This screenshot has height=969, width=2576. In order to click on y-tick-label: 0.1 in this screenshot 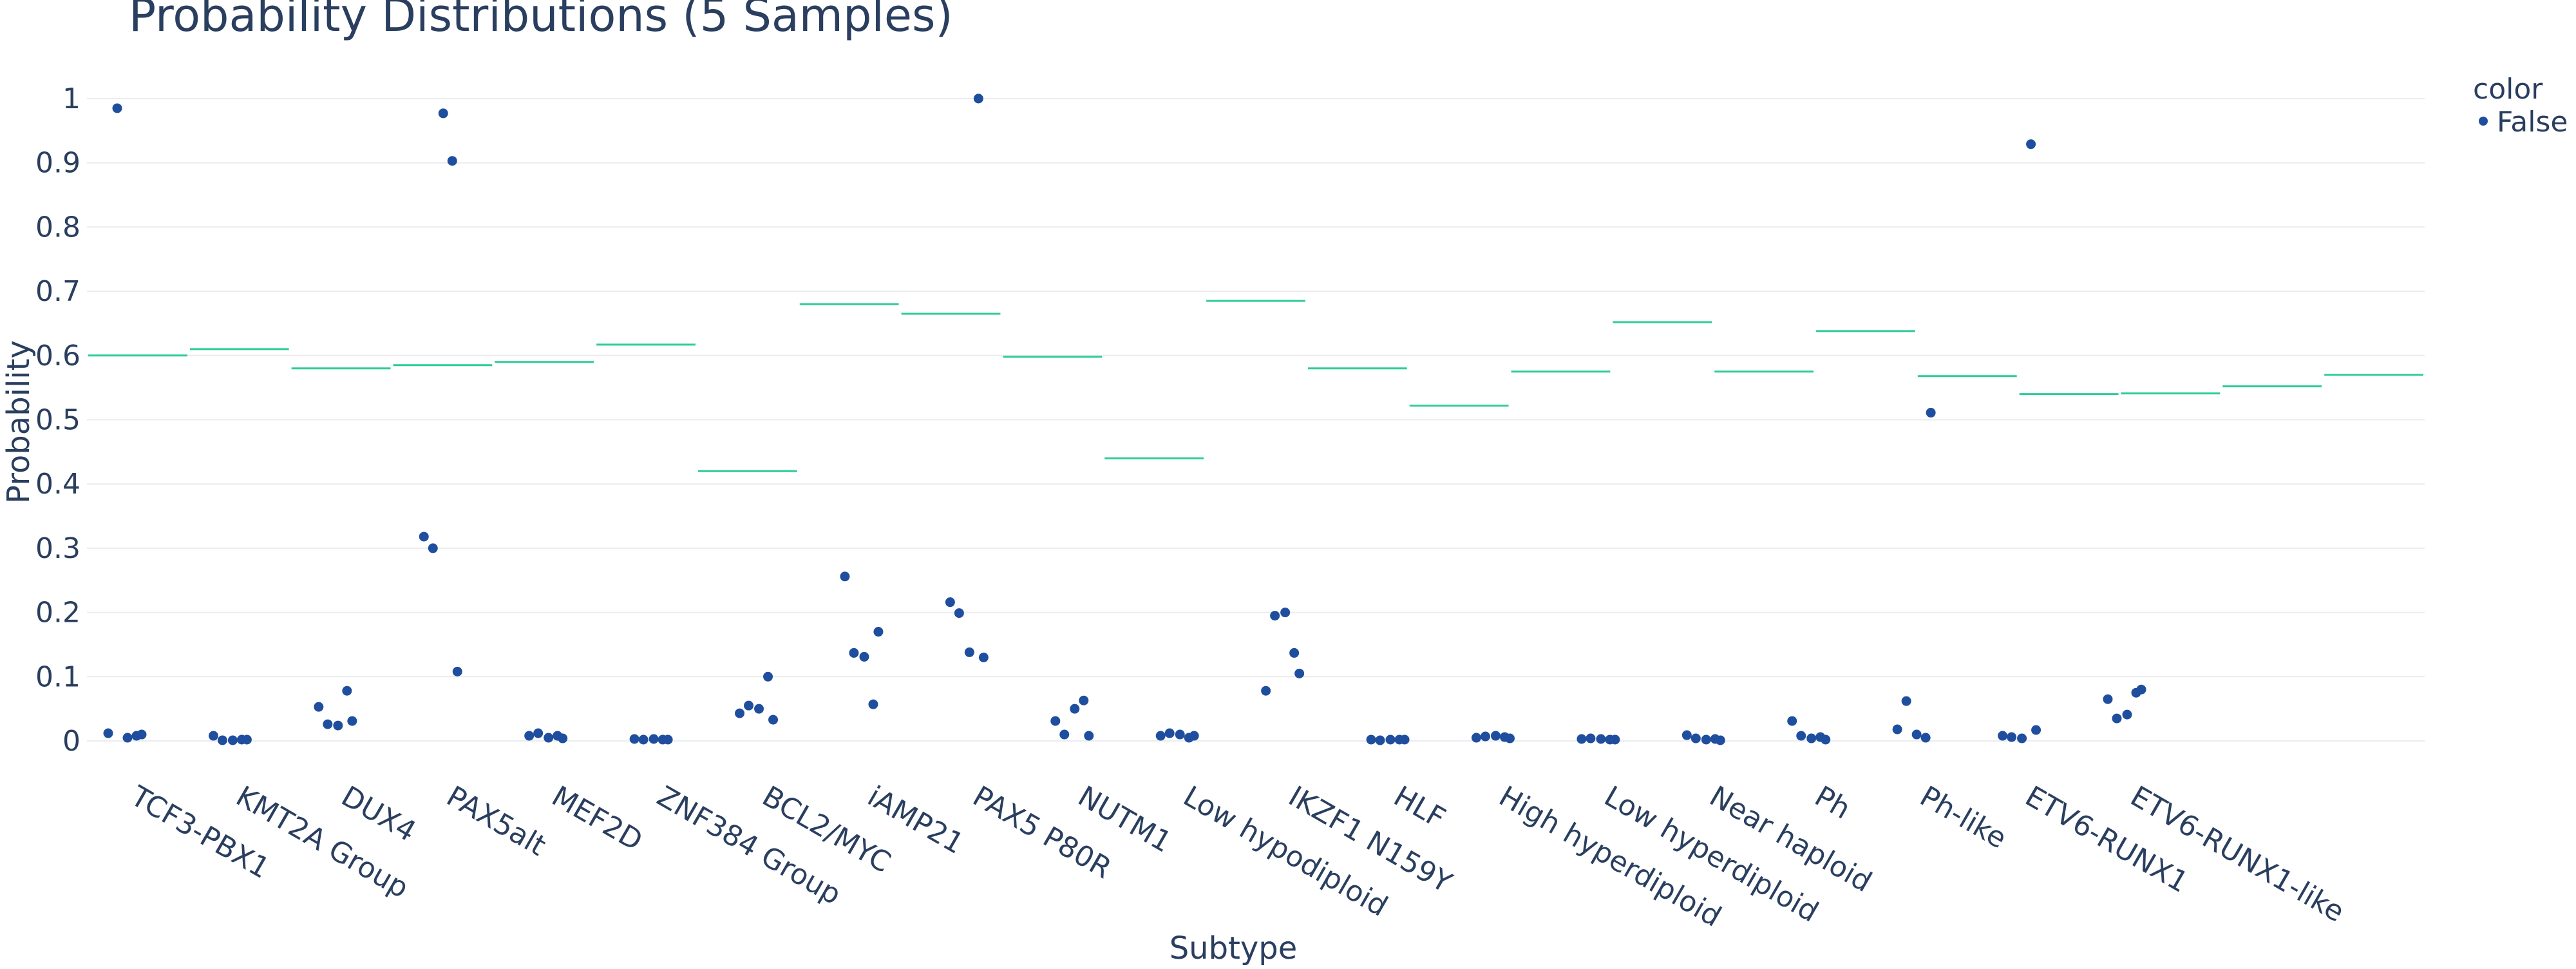, I will do `click(58, 676)`.